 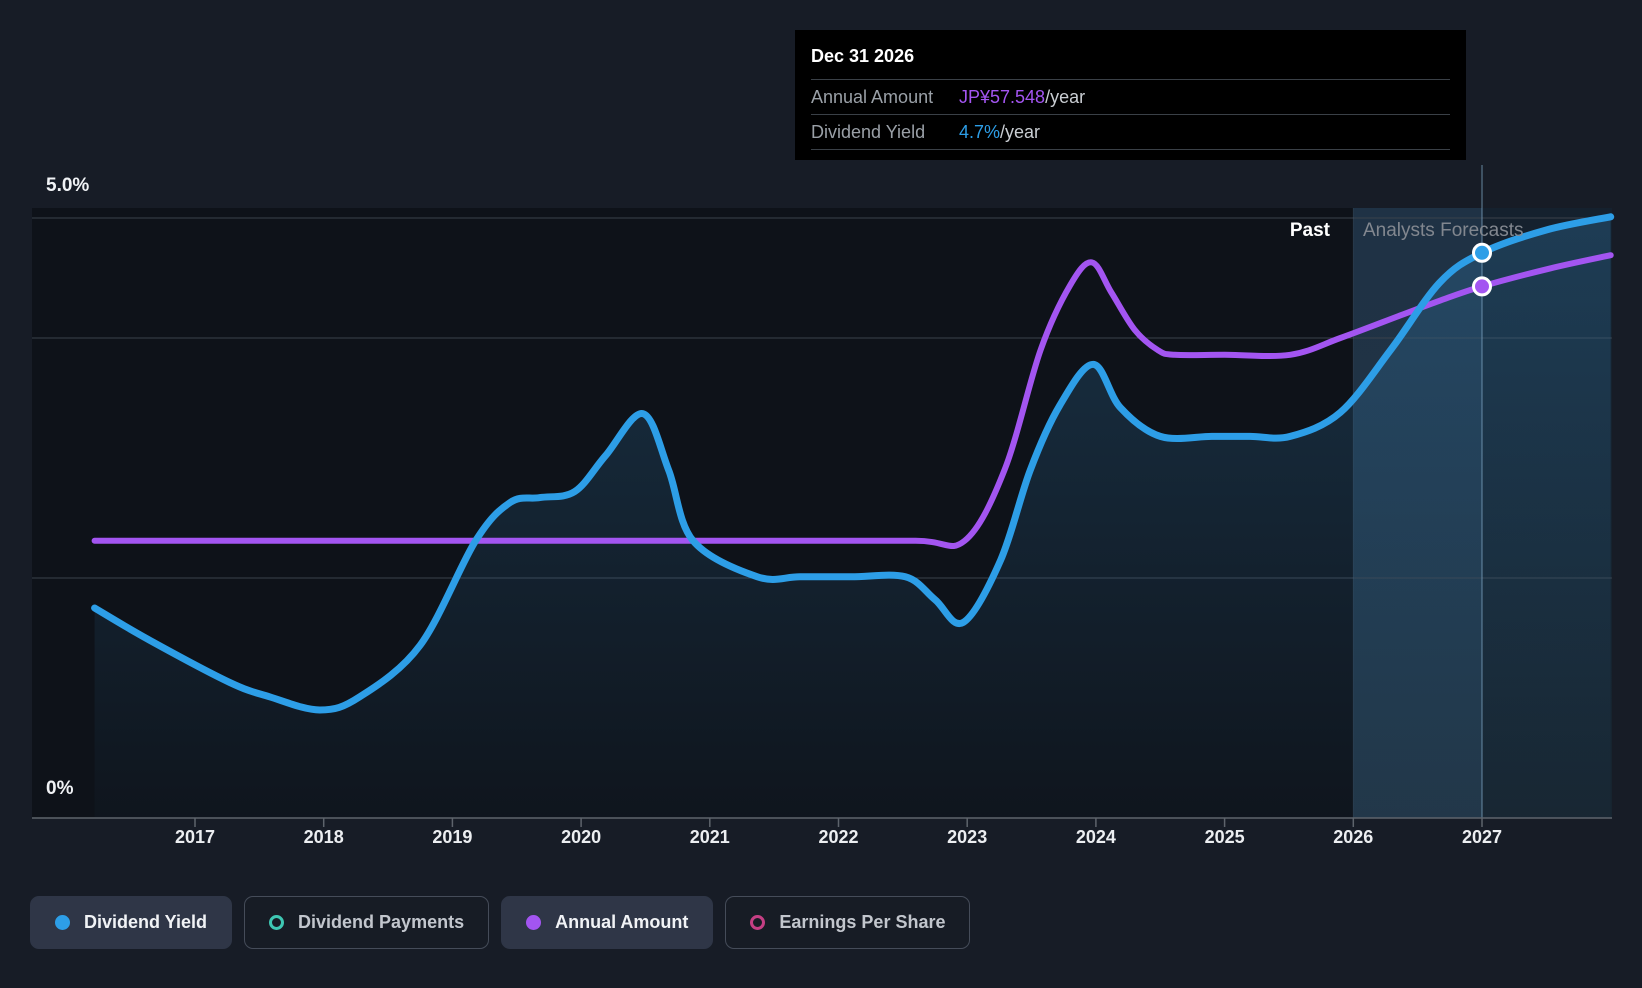 What do you see at coordinates (838, 837) in the screenshot?
I see `year-label: 2022` at bounding box center [838, 837].